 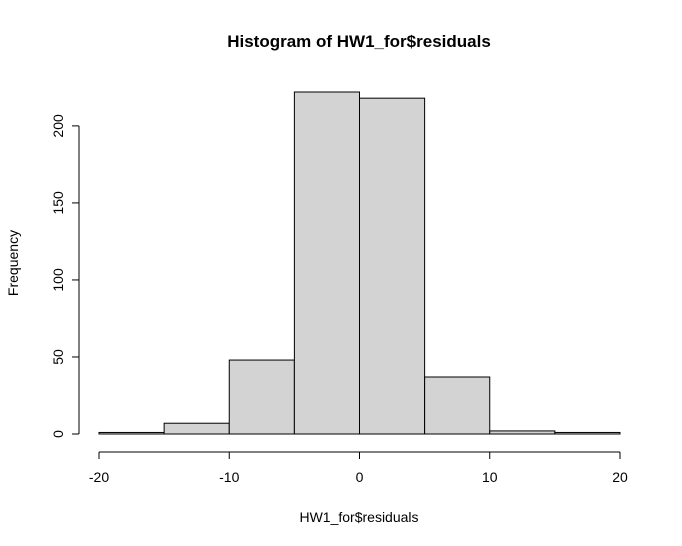 What do you see at coordinates (58, 280) in the screenshot?
I see `y-tick-label: 100` at bounding box center [58, 280].